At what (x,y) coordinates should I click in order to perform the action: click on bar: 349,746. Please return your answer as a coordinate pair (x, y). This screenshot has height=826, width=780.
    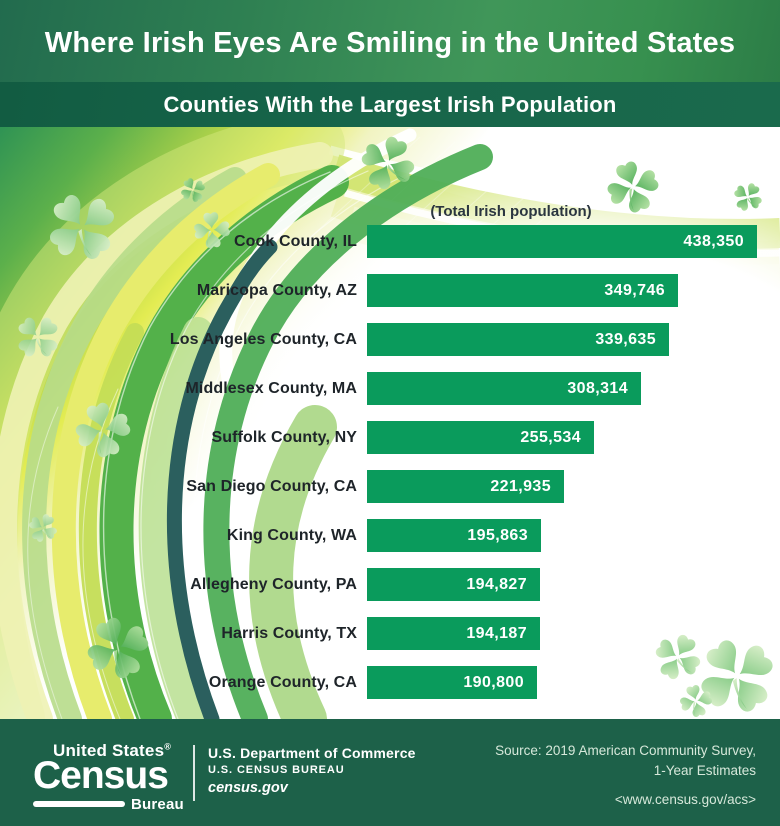
    Looking at the image, I should click on (522, 290).